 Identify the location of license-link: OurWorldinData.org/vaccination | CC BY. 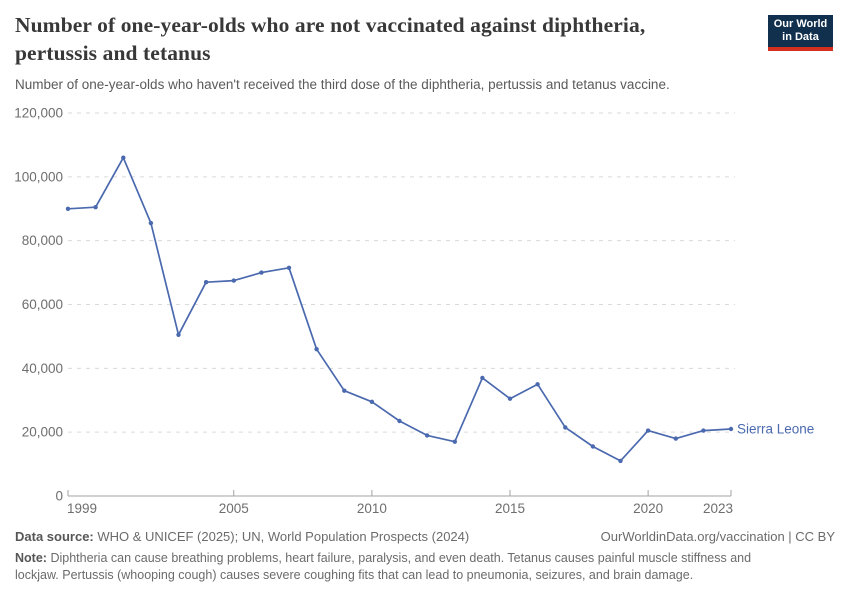
(717, 536).